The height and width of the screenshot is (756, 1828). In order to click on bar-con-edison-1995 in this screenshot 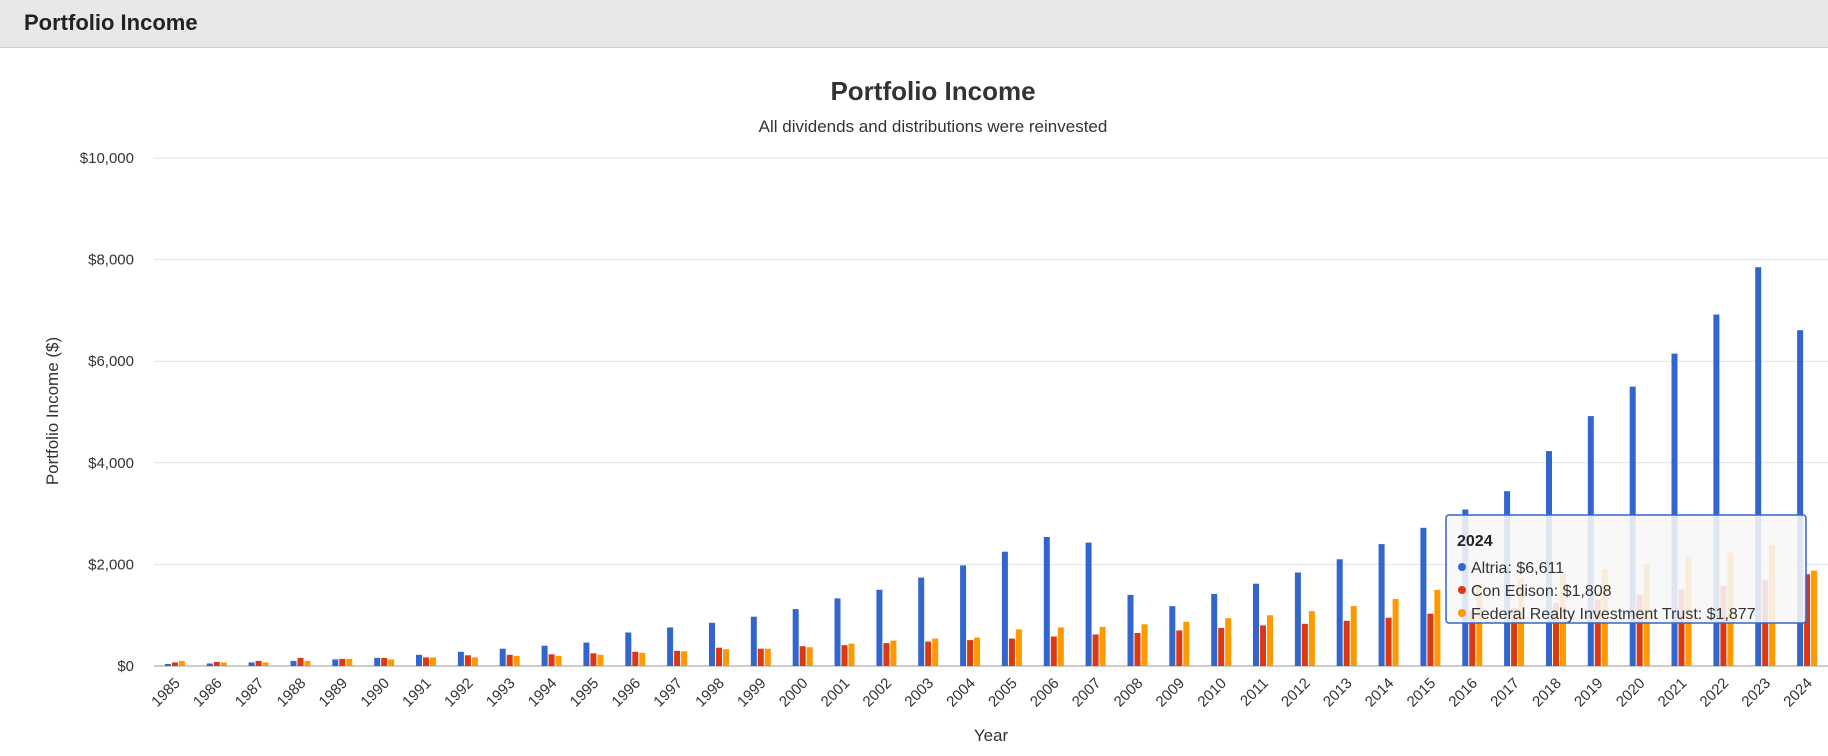, I will do `click(593, 659)`.